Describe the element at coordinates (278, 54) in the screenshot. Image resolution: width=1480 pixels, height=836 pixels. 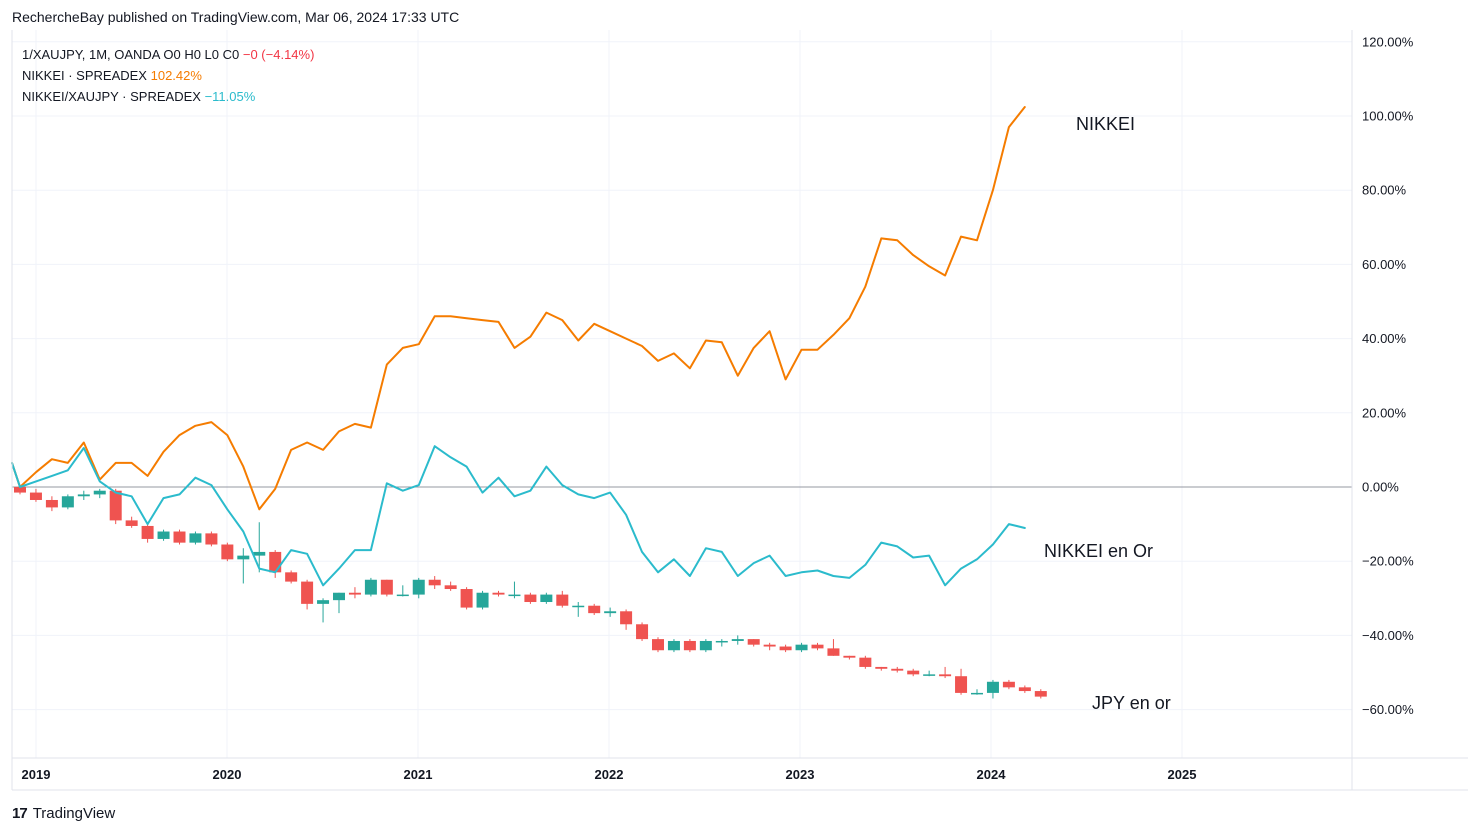
I see `legend-xaujpy-value: −0 (−4.14%)` at that location.